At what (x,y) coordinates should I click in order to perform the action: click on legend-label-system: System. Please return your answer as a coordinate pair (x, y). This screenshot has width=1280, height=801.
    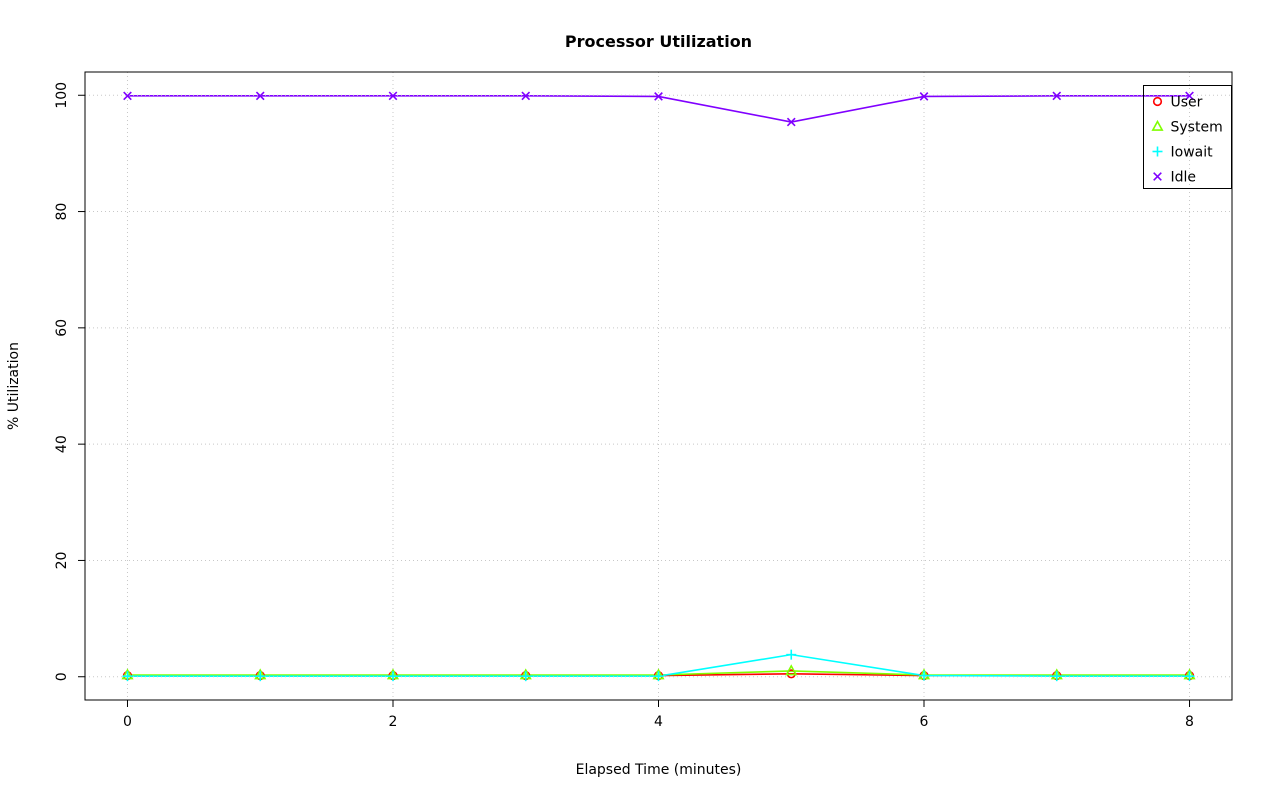
    Looking at the image, I should click on (1197, 128).